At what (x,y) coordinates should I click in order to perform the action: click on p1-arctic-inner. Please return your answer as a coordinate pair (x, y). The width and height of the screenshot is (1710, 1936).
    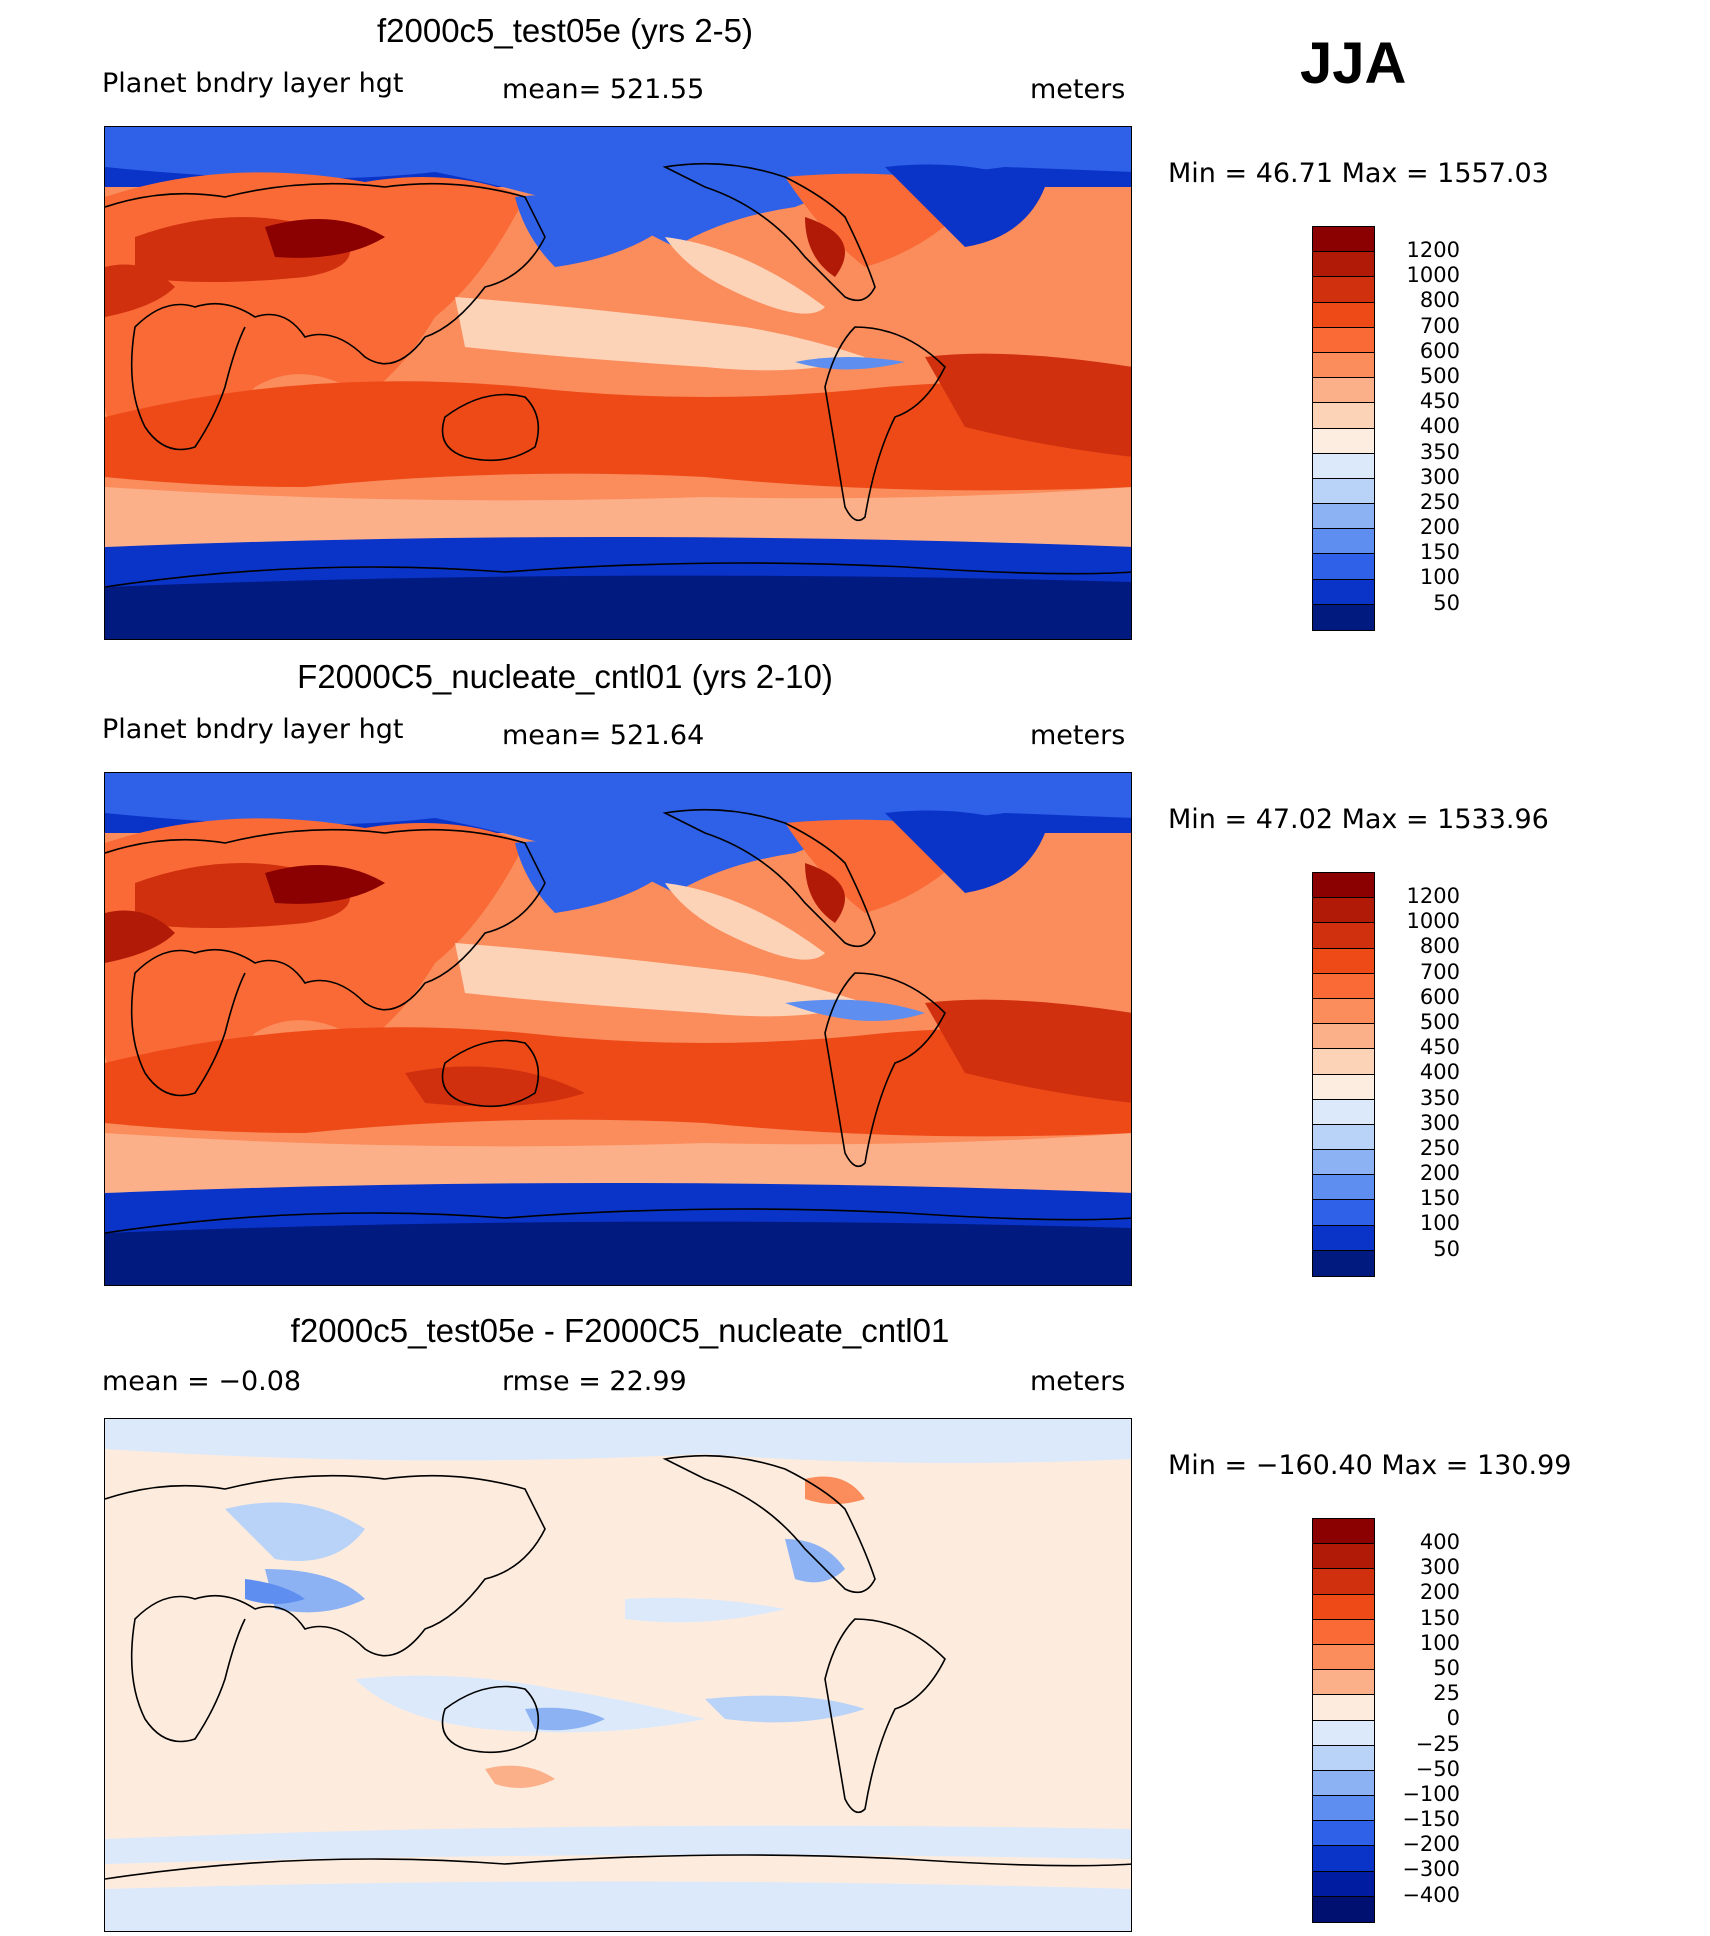
    Looking at the image, I should click on (618, 187).